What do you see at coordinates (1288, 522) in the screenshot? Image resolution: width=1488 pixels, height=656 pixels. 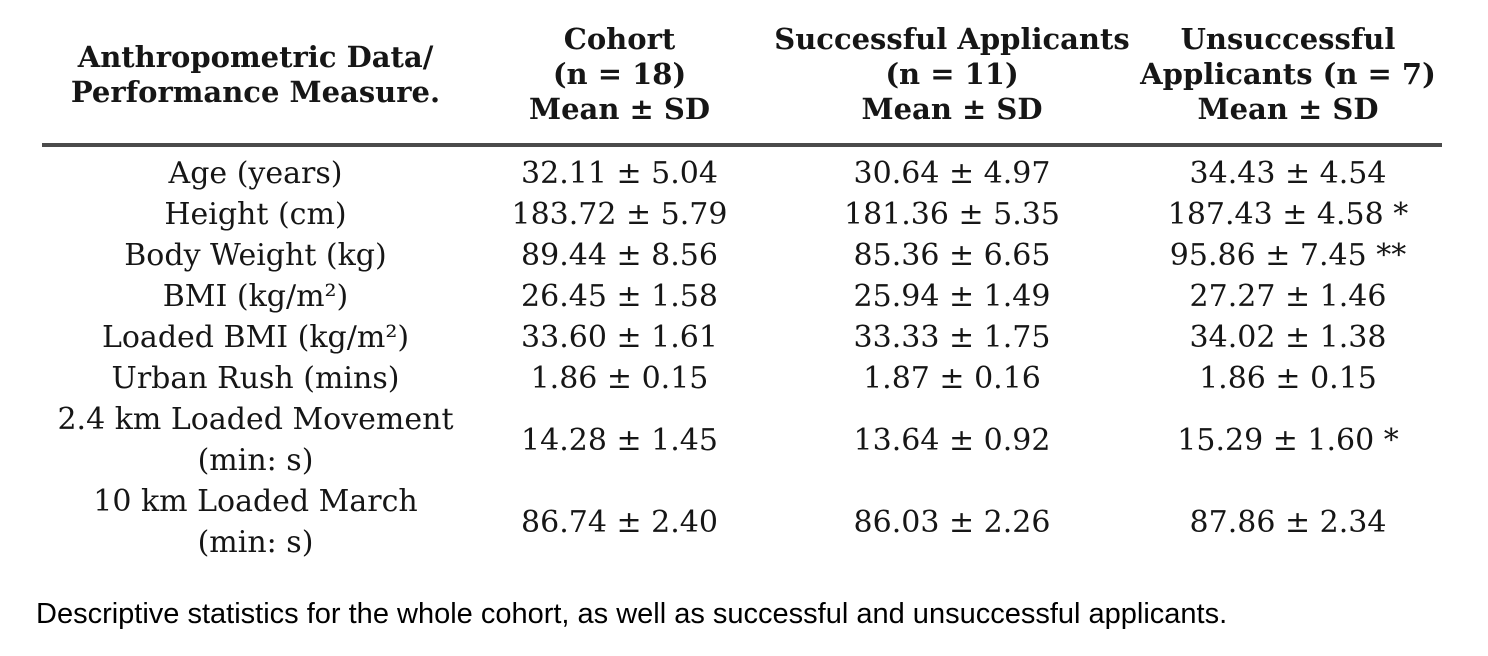 I see `cell-unsuccessful: 87.86 ± 2.34` at bounding box center [1288, 522].